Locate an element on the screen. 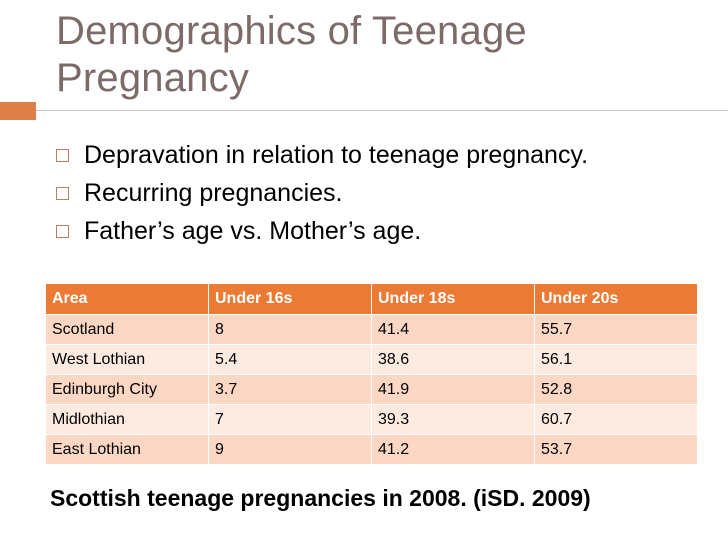 The width and height of the screenshot is (728, 546). table-cell: 41.4 is located at coordinates (453, 329).